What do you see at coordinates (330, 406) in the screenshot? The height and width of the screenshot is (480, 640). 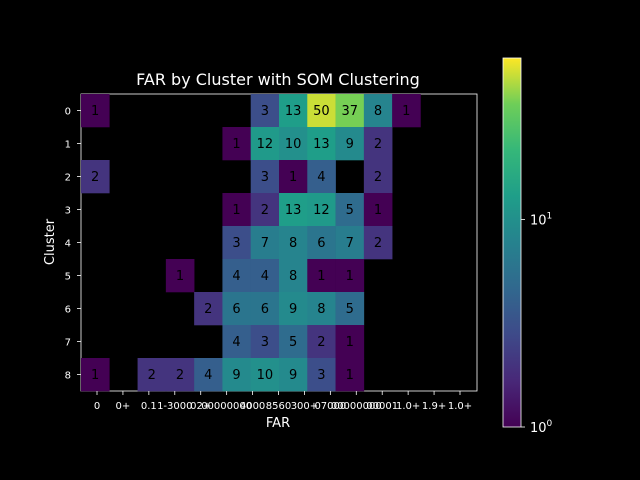 I see `x-tick-label: 07000` at bounding box center [330, 406].